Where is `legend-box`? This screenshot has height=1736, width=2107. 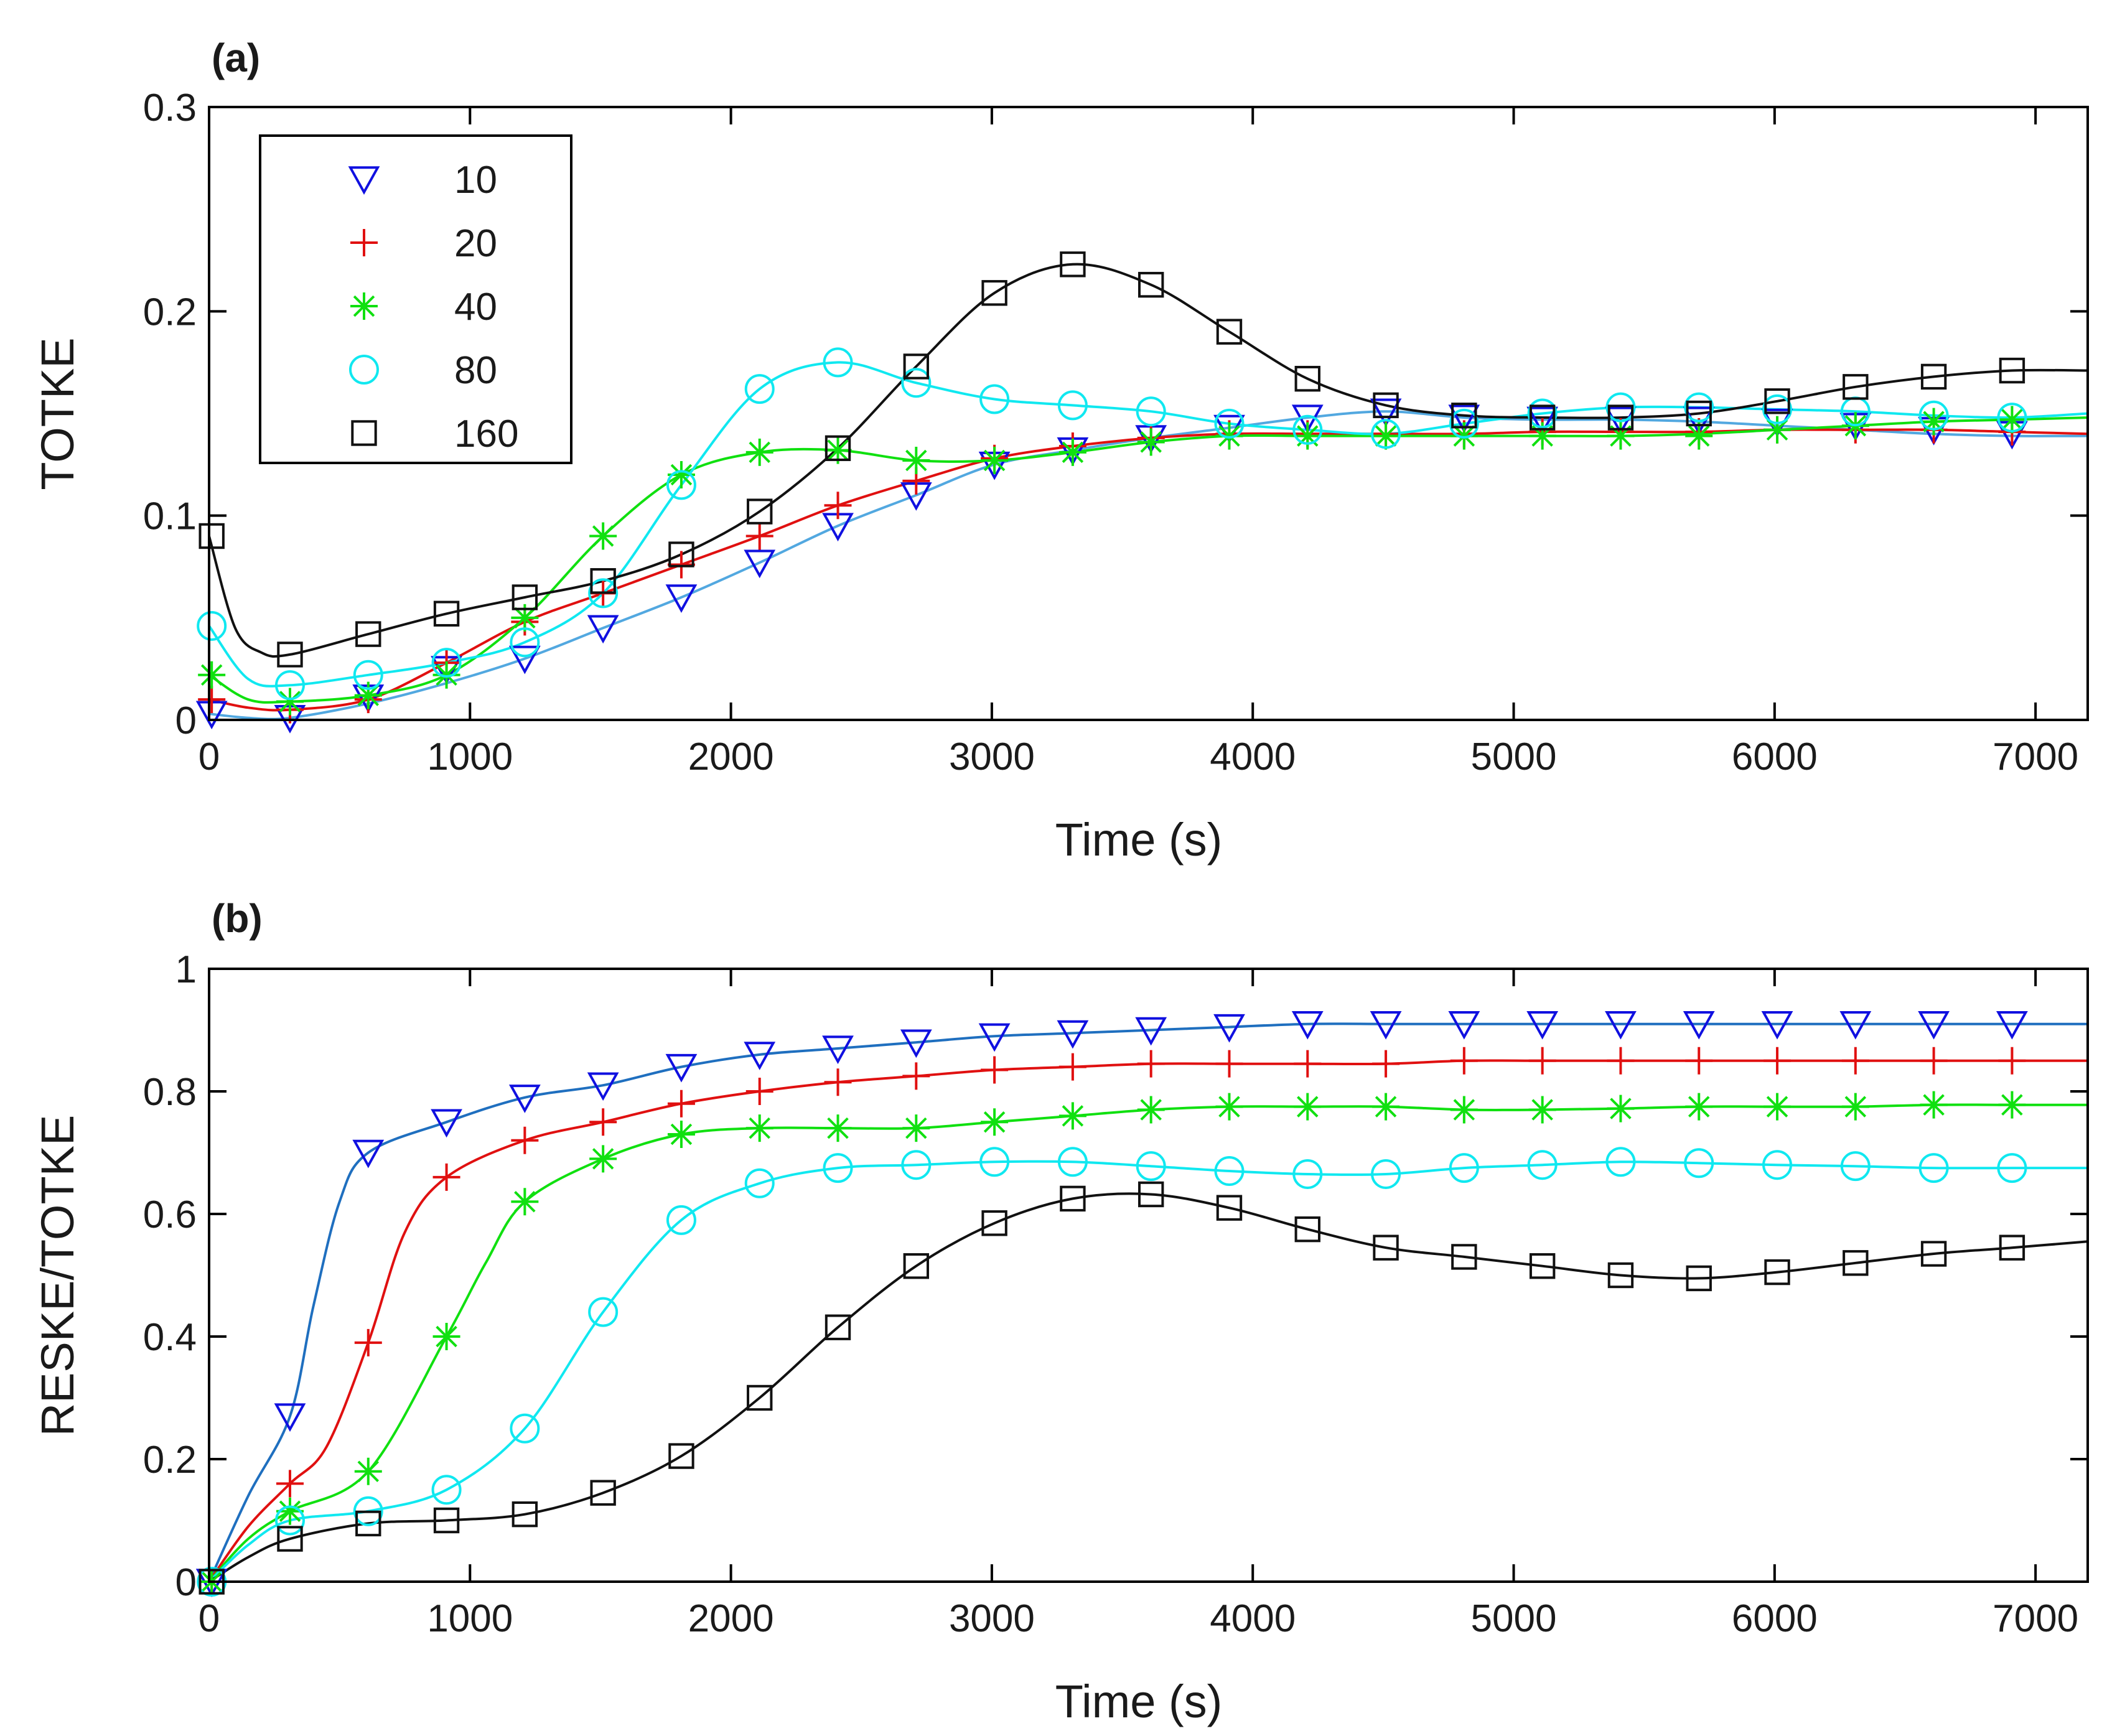 legend-box is located at coordinates (416, 299).